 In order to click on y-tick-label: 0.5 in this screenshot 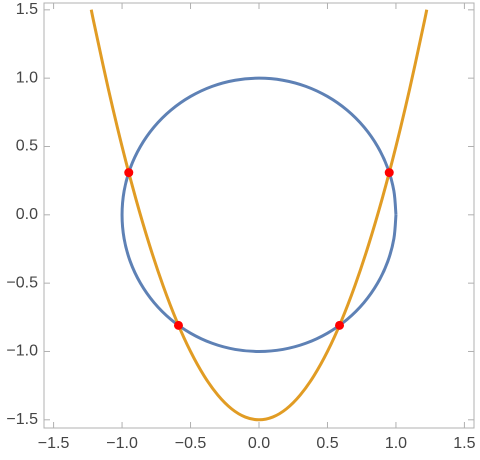, I will do `click(27, 146)`.